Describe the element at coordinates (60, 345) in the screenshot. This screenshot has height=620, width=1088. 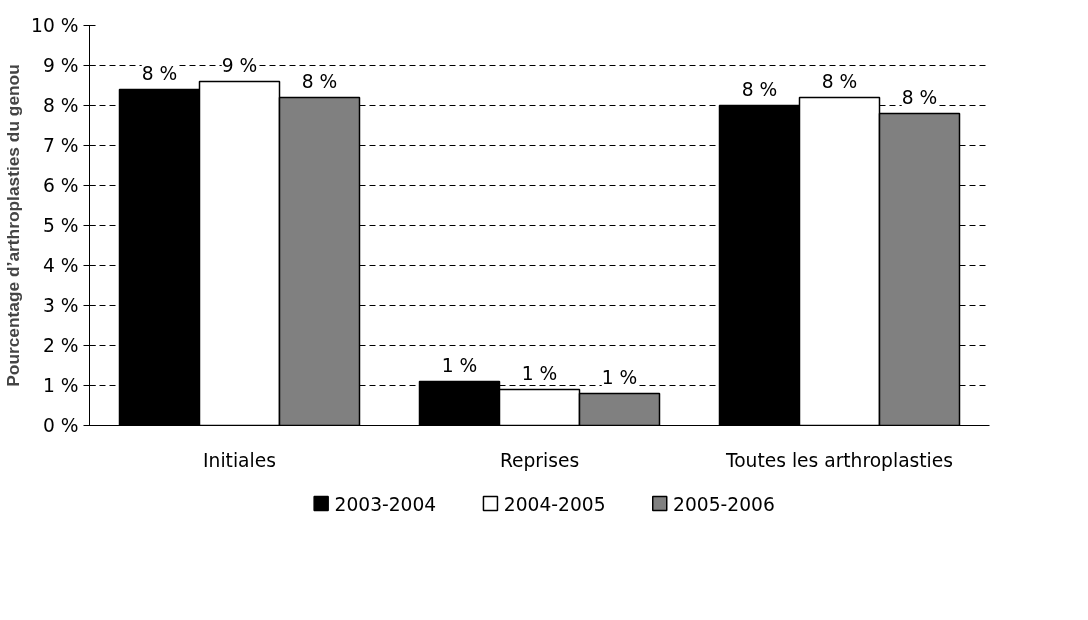
I see `y-tick-label: 2 %` at that location.